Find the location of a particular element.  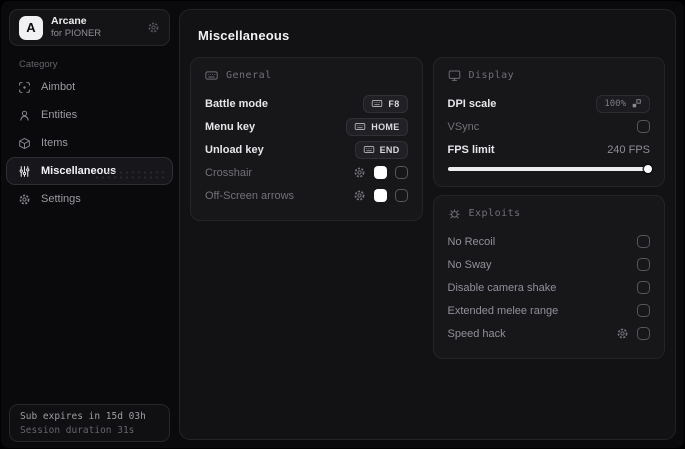

general-panel-header: General is located at coordinates (306, 75).